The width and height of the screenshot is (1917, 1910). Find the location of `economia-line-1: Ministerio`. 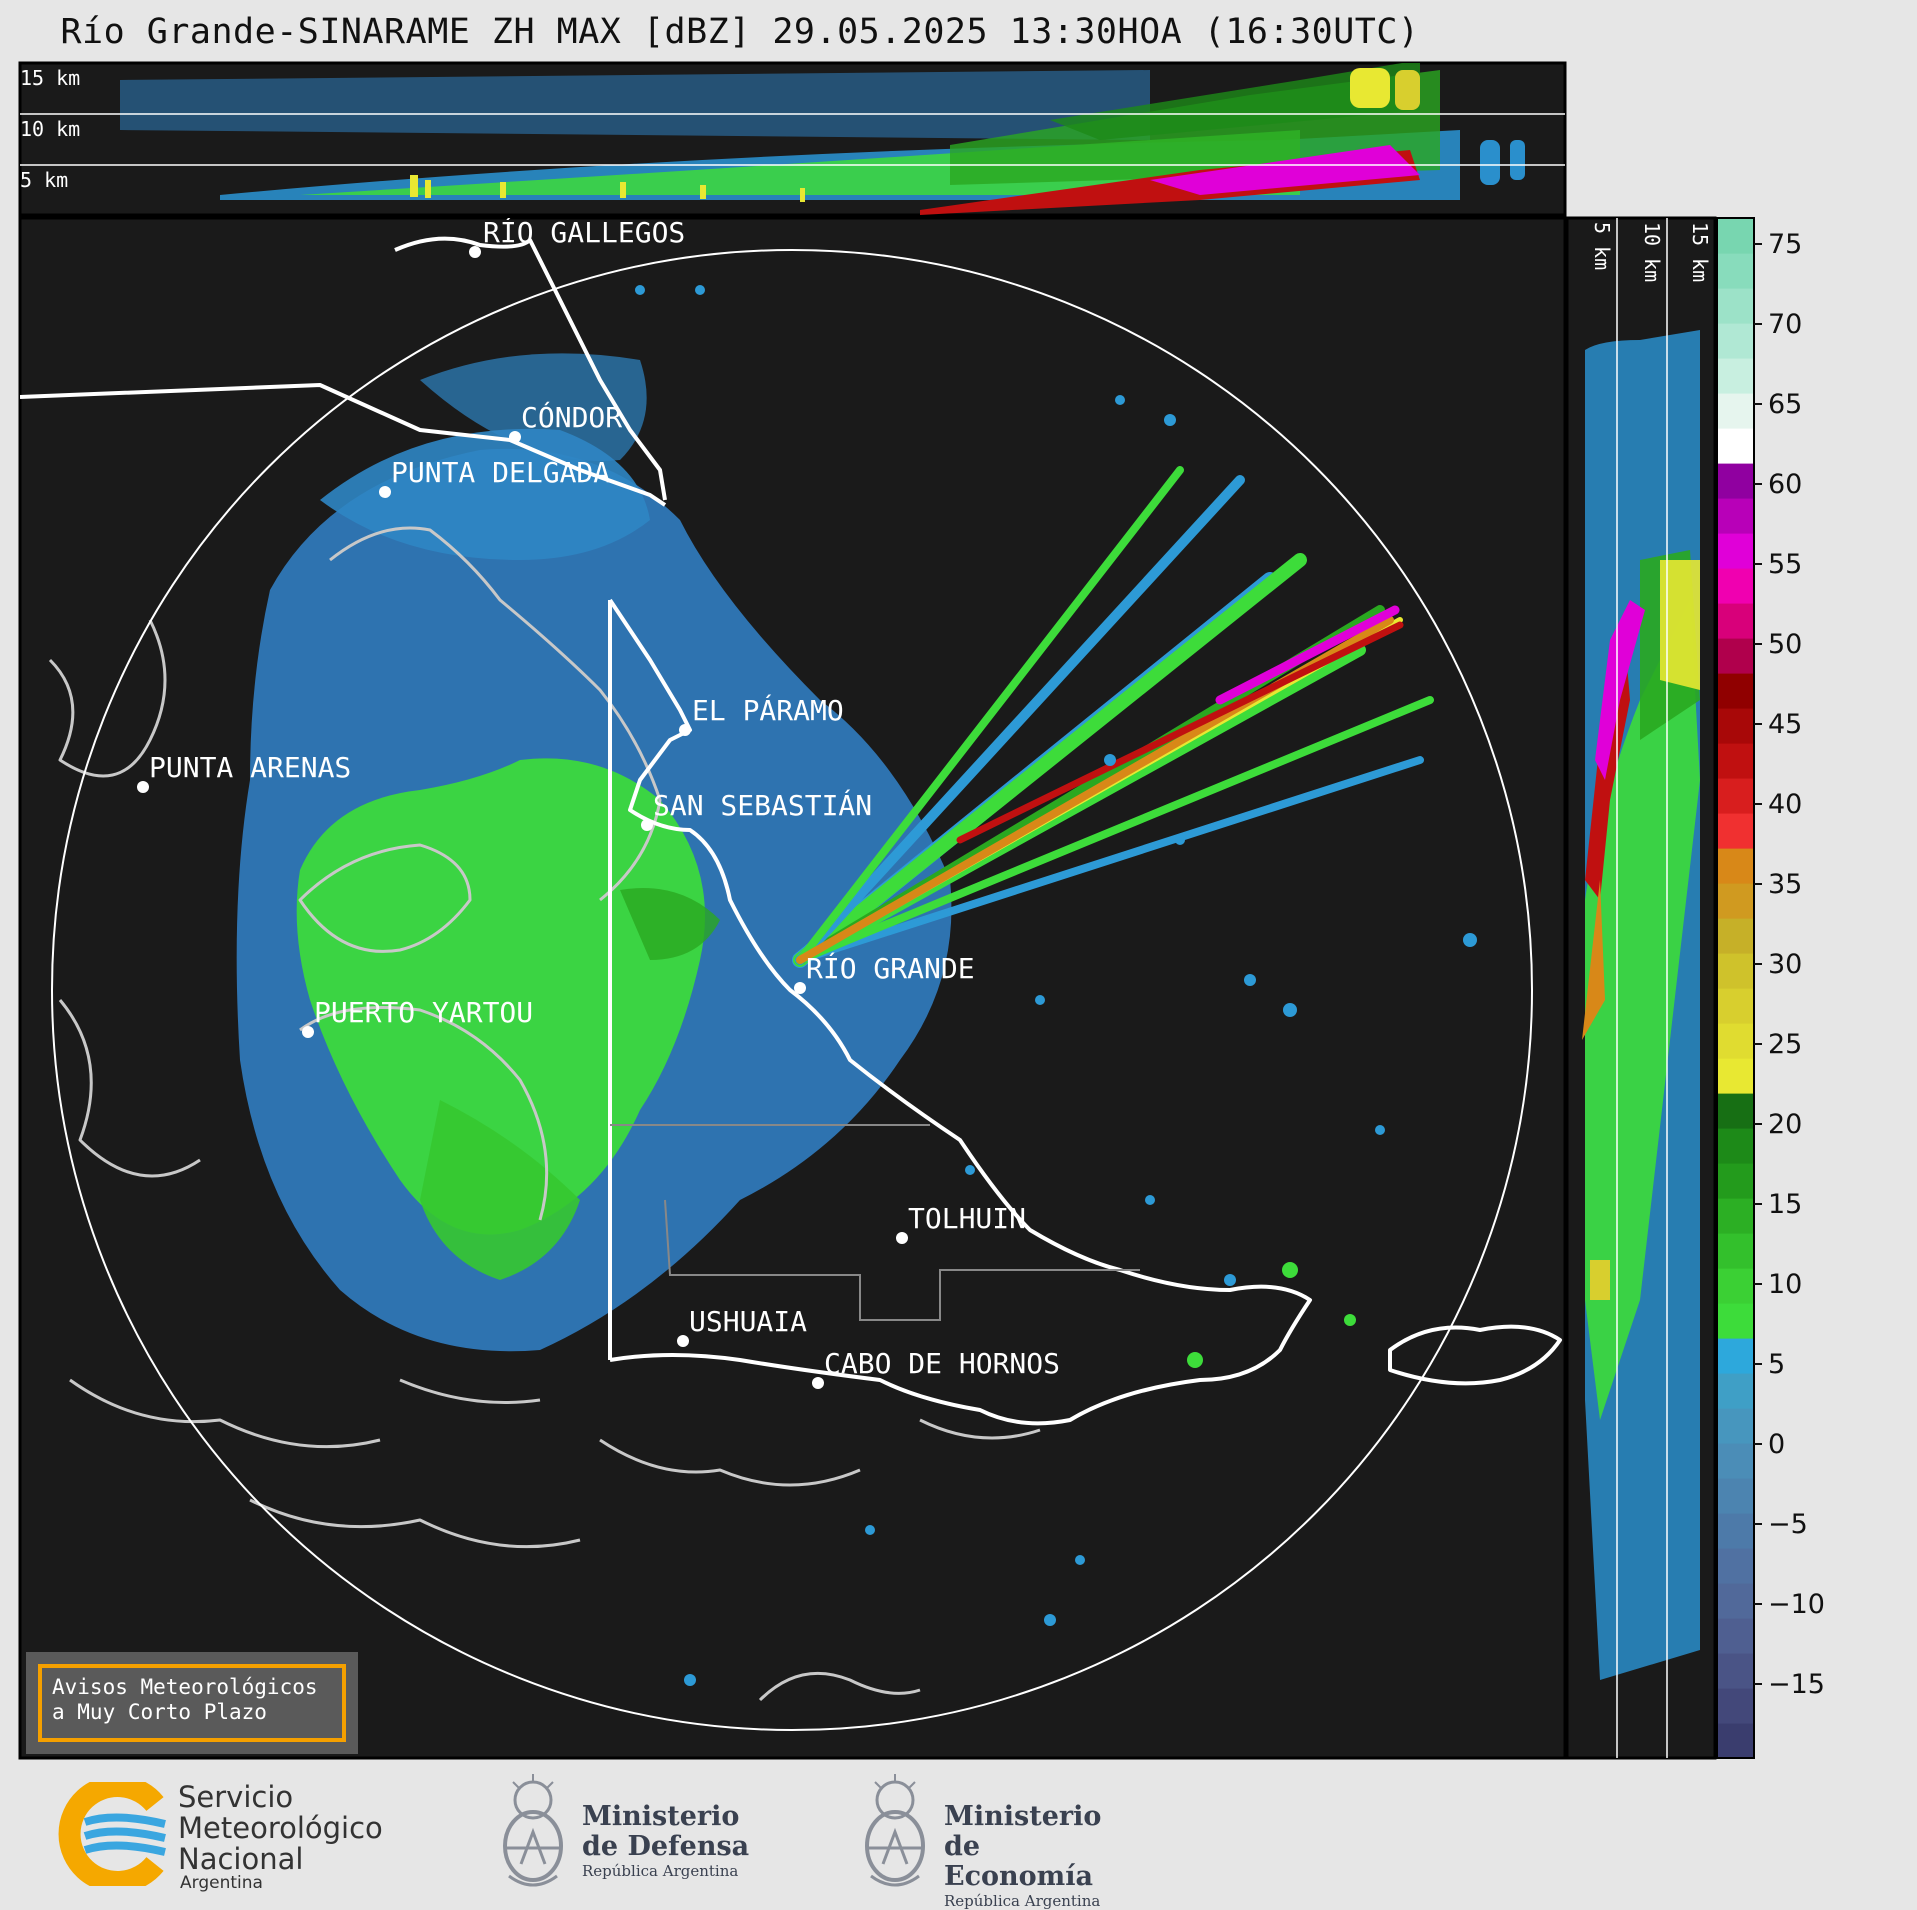

economia-line-1: Ministerio is located at coordinates (1023, 1816).